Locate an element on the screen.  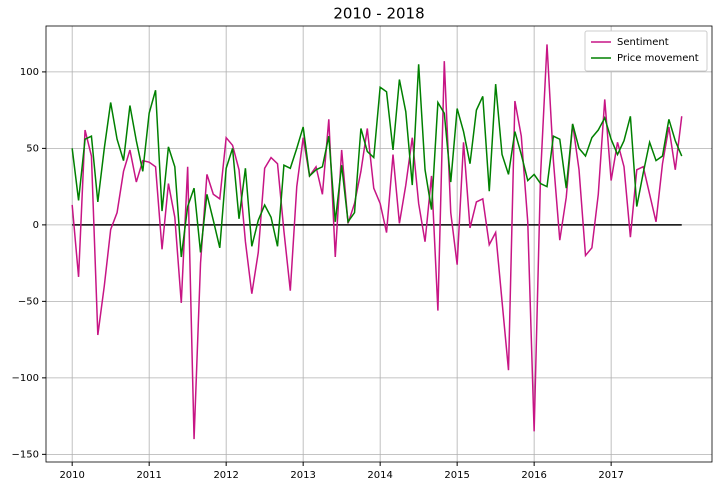
x-tick-label: 2014 is located at coordinates (379, 475).